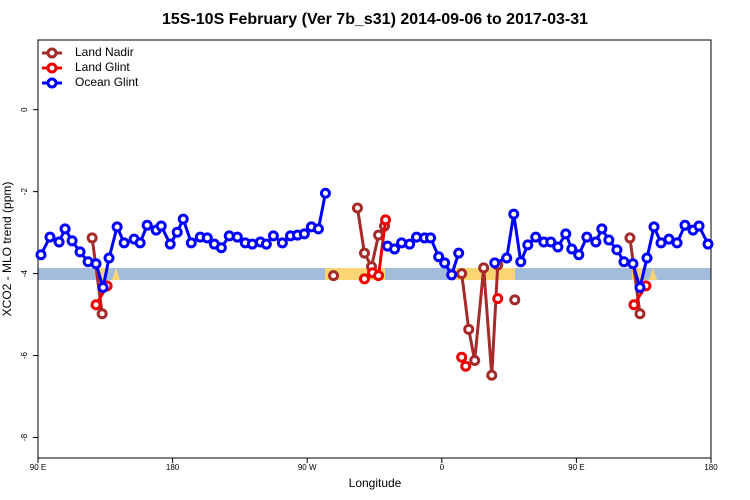  I want to click on y-tick-label: -4, so click(24, 273).